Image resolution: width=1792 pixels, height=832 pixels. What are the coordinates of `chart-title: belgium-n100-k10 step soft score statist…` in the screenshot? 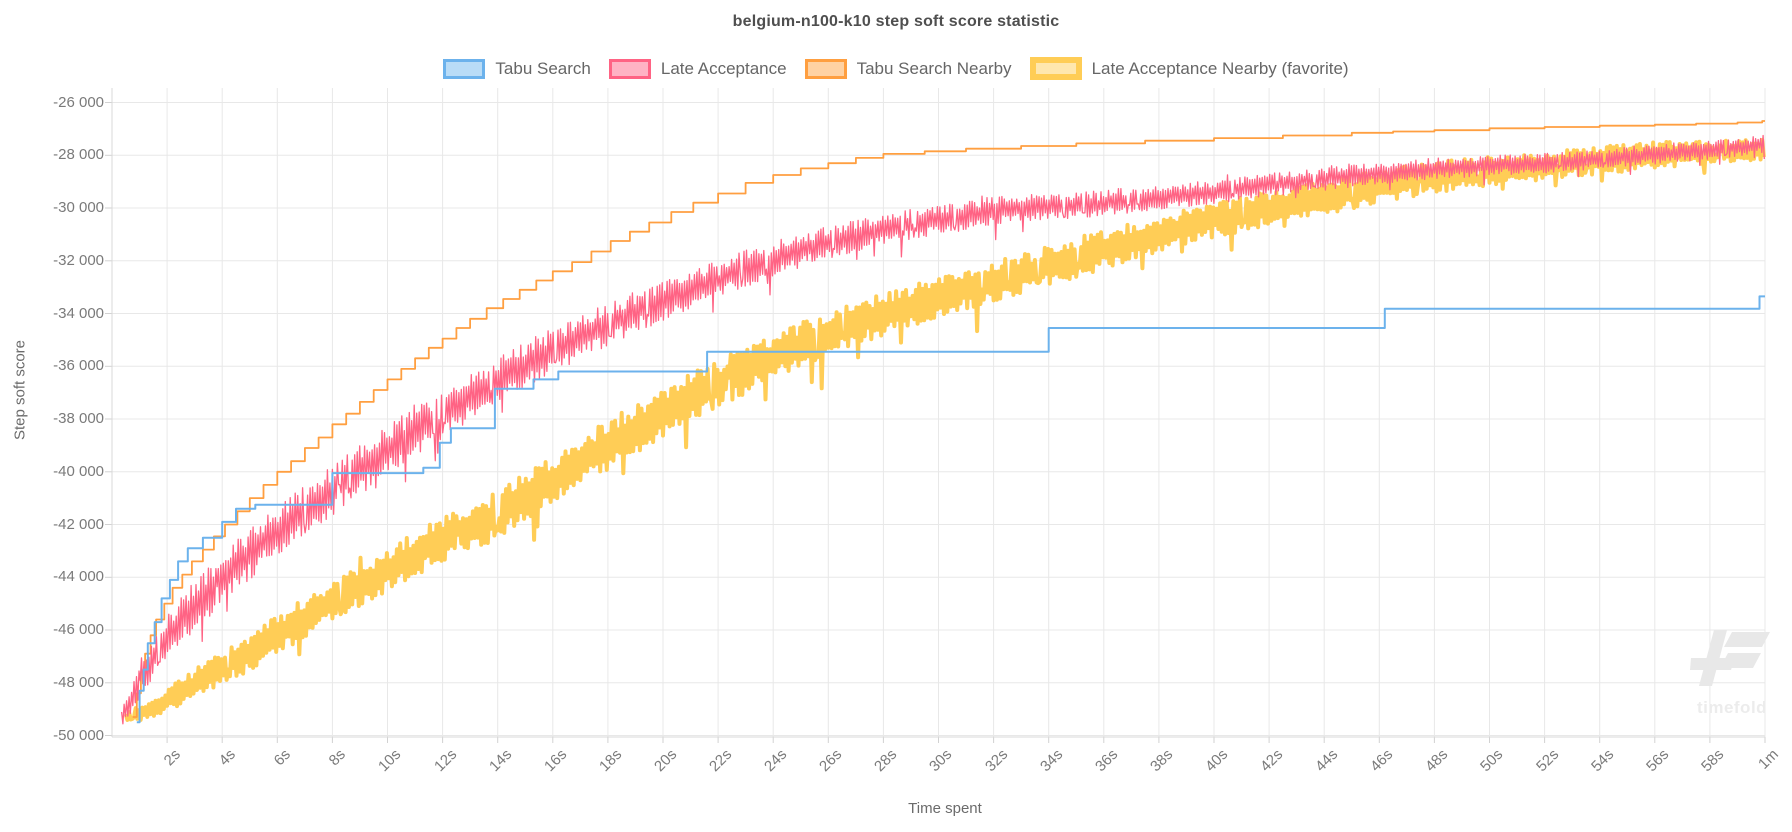 It's located at (896, 21).